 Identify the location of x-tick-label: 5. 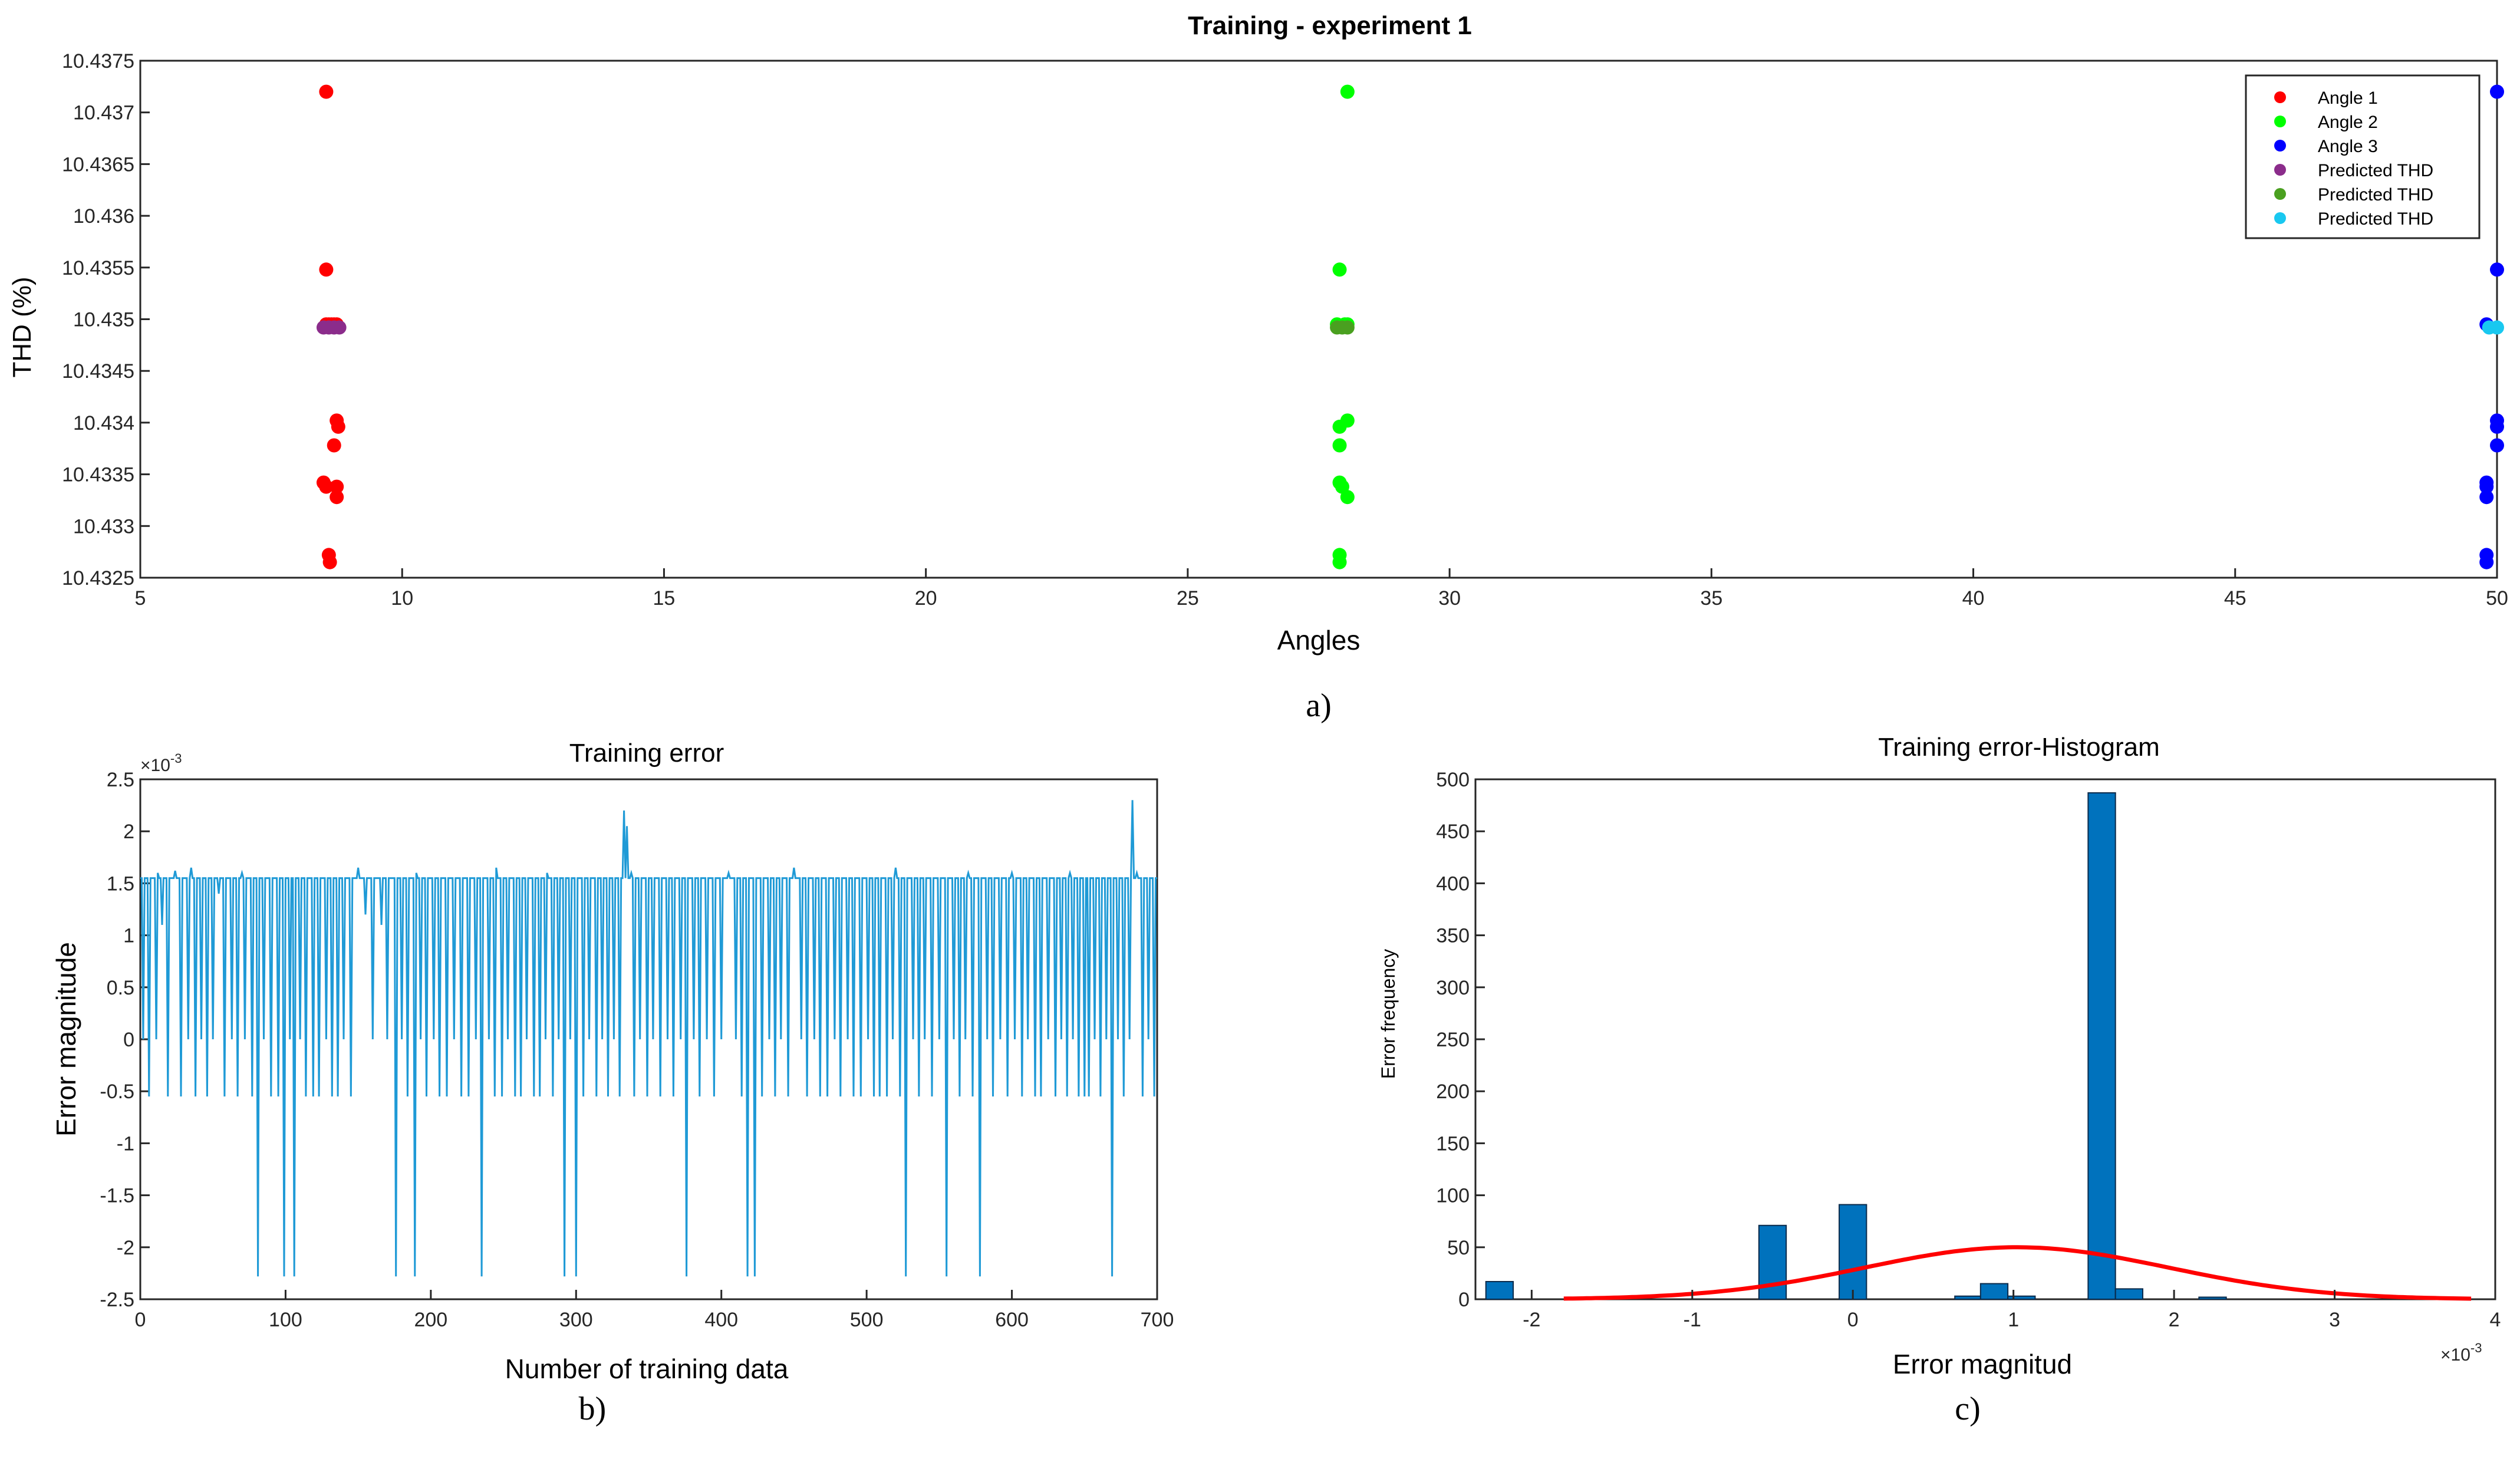
(140, 598).